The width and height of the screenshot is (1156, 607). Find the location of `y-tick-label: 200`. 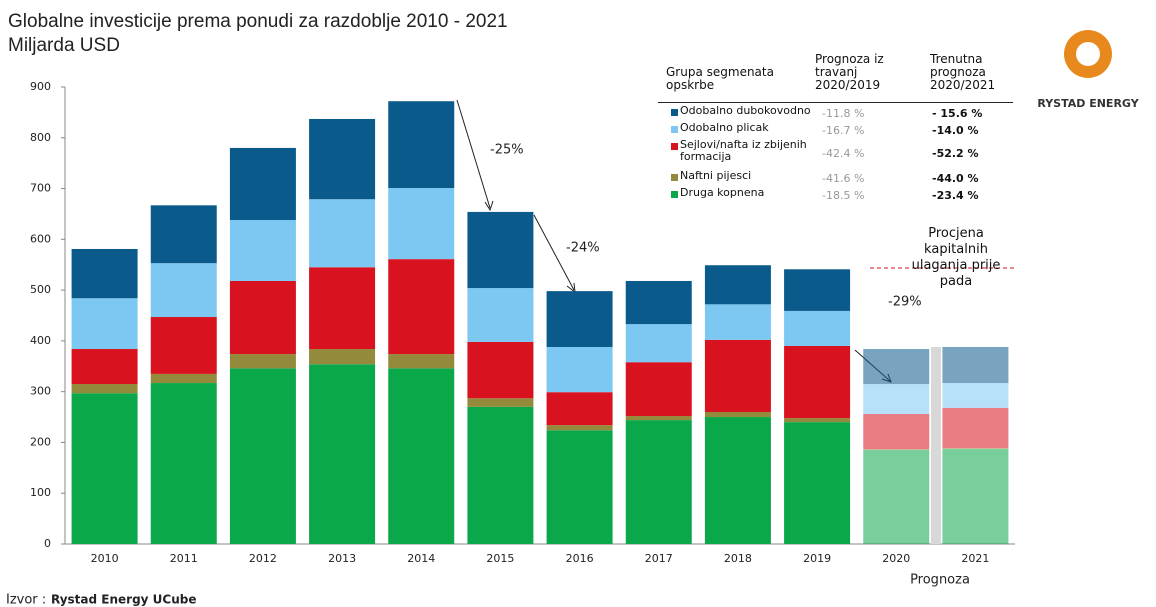

y-tick-label: 200 is located at coordinates (40, 441).